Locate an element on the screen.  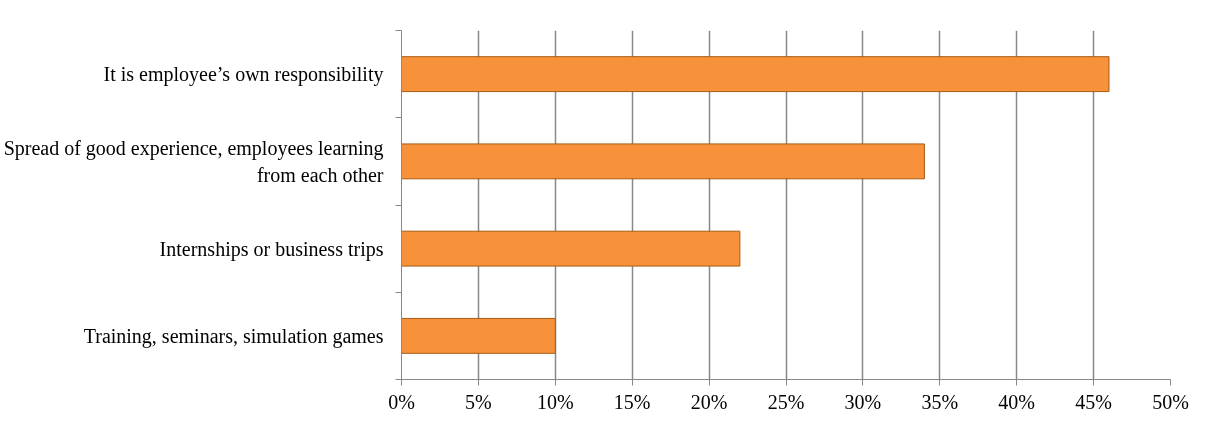
x-tick-label: 40% is located at coordinates (1017, 401).